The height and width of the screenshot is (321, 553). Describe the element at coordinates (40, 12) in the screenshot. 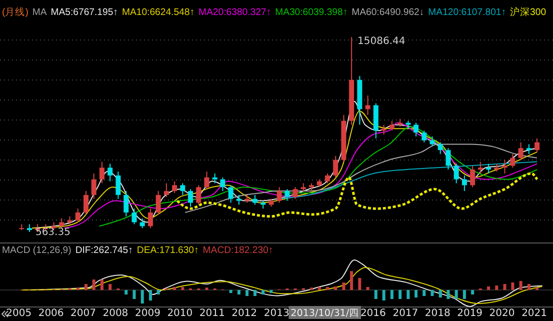

I see `legend-title: MA` at that location.